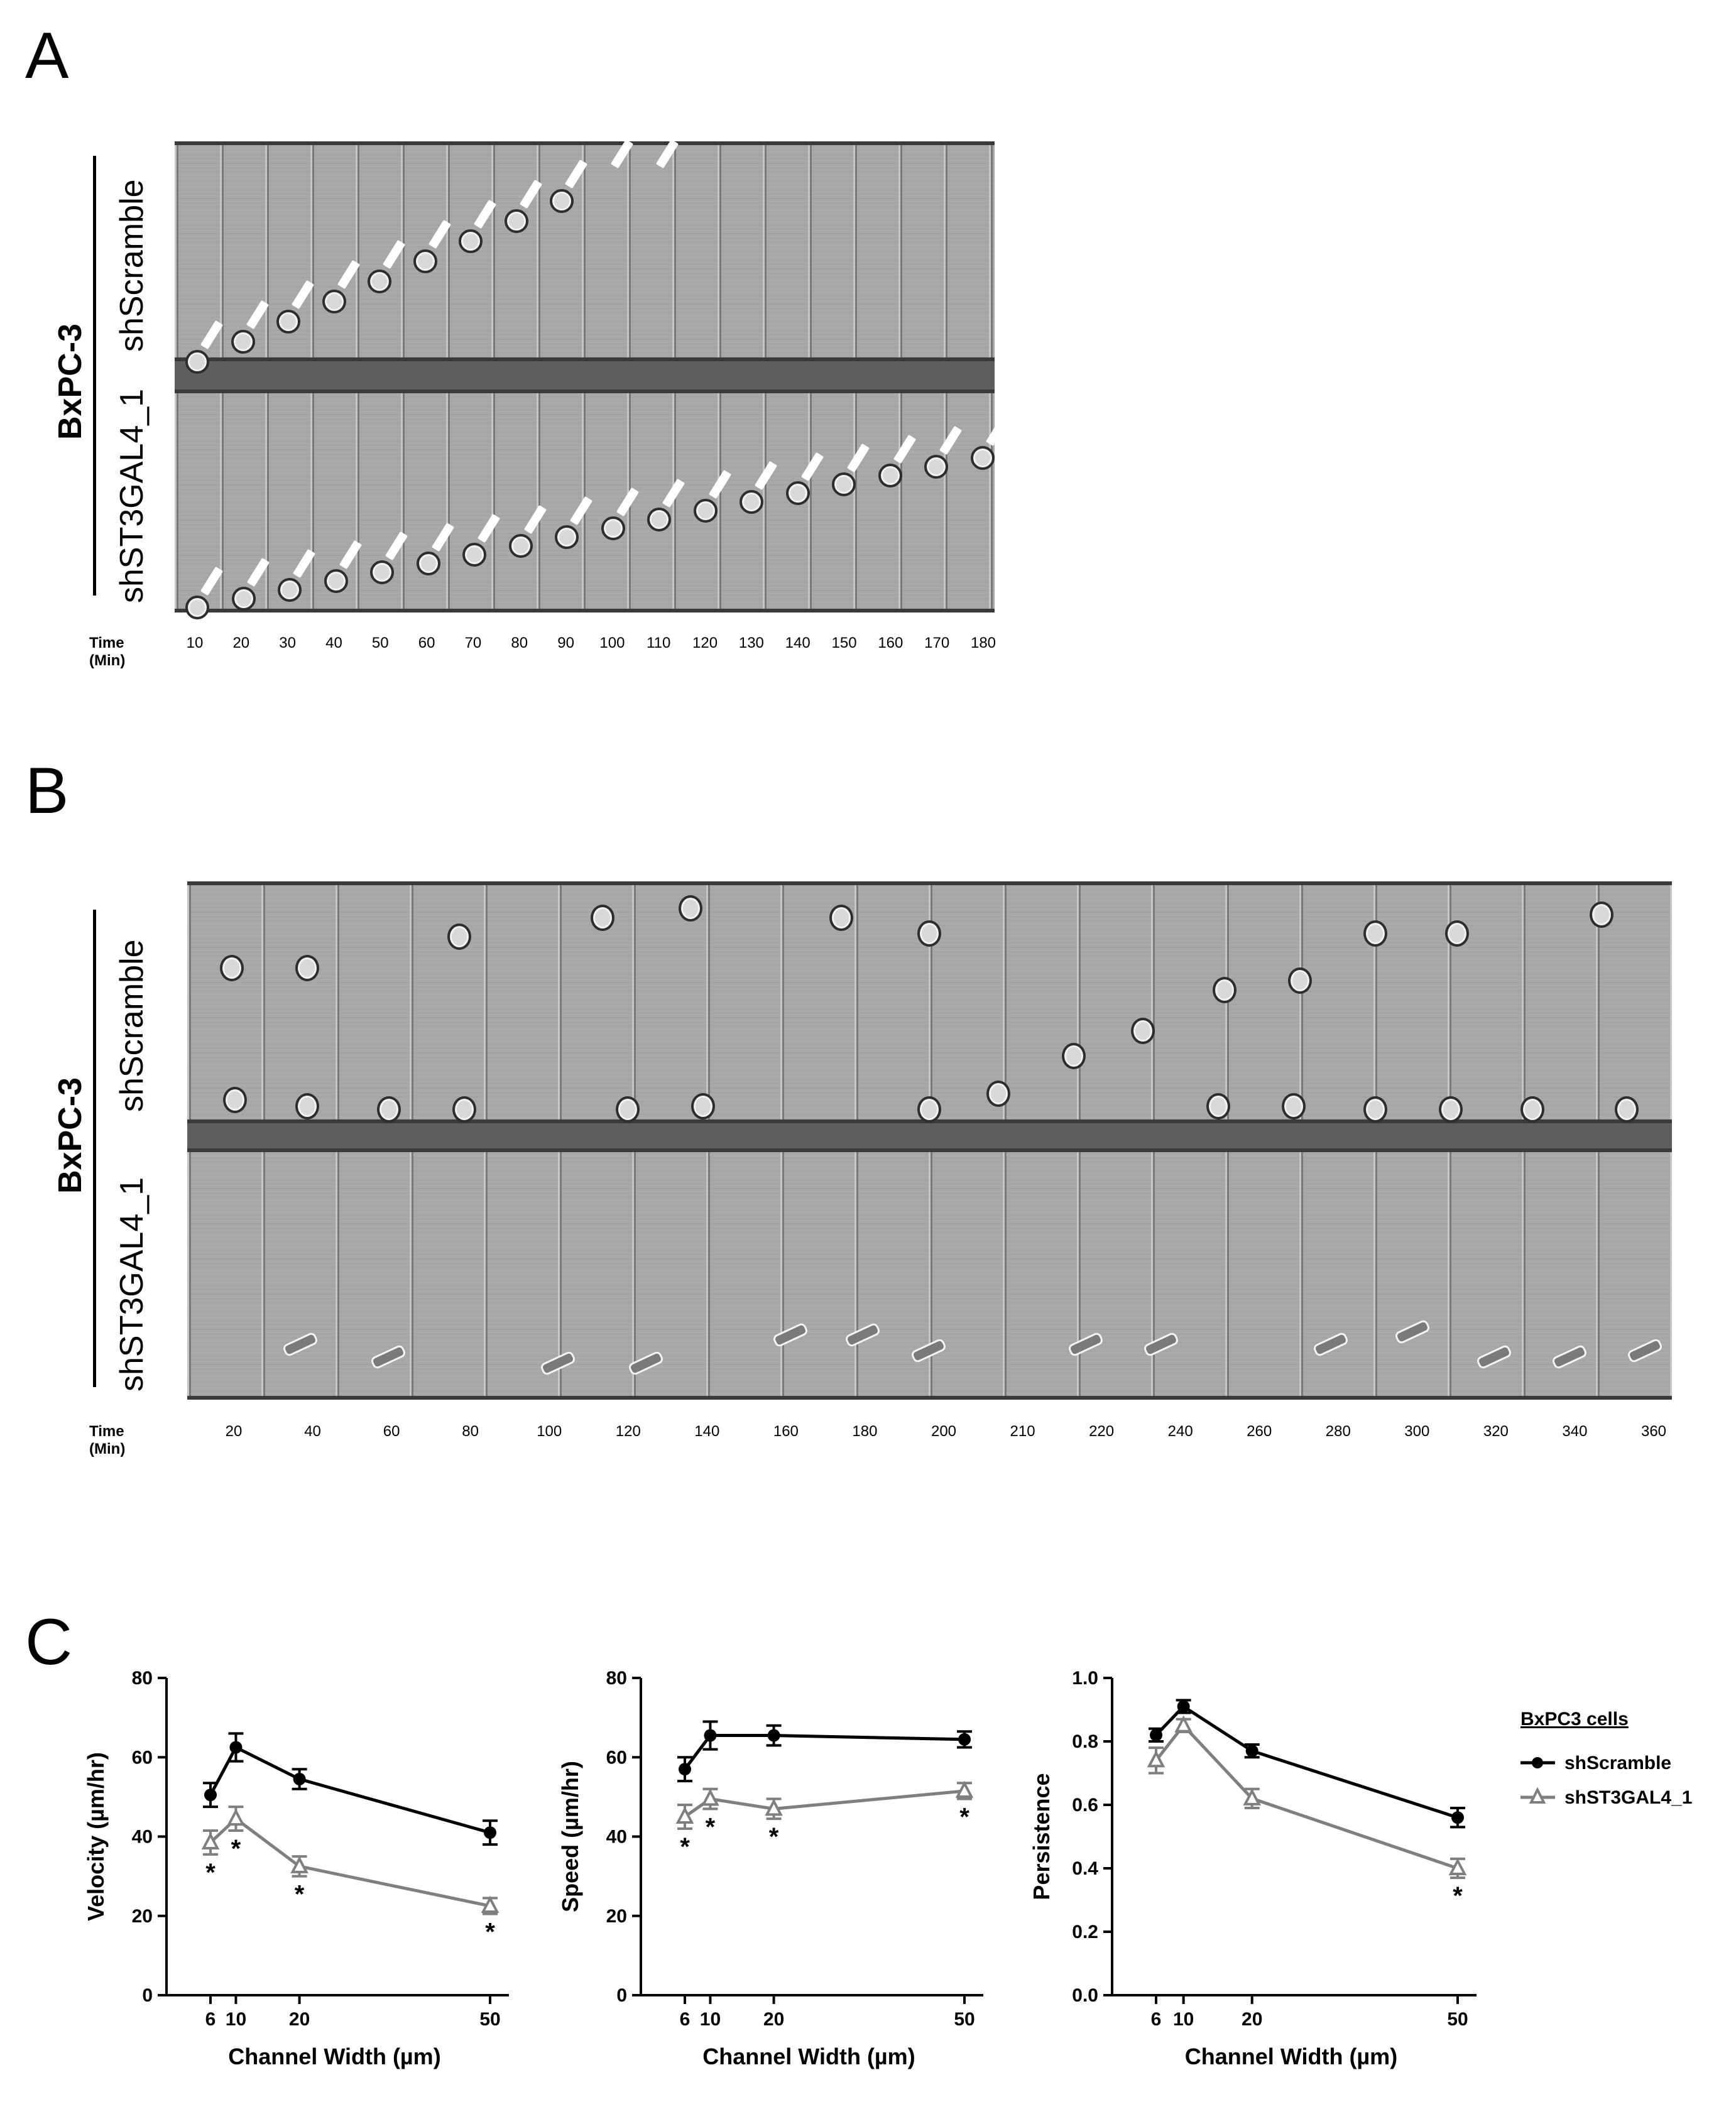  I want to click on bracket-line-a, so click(94, 376).